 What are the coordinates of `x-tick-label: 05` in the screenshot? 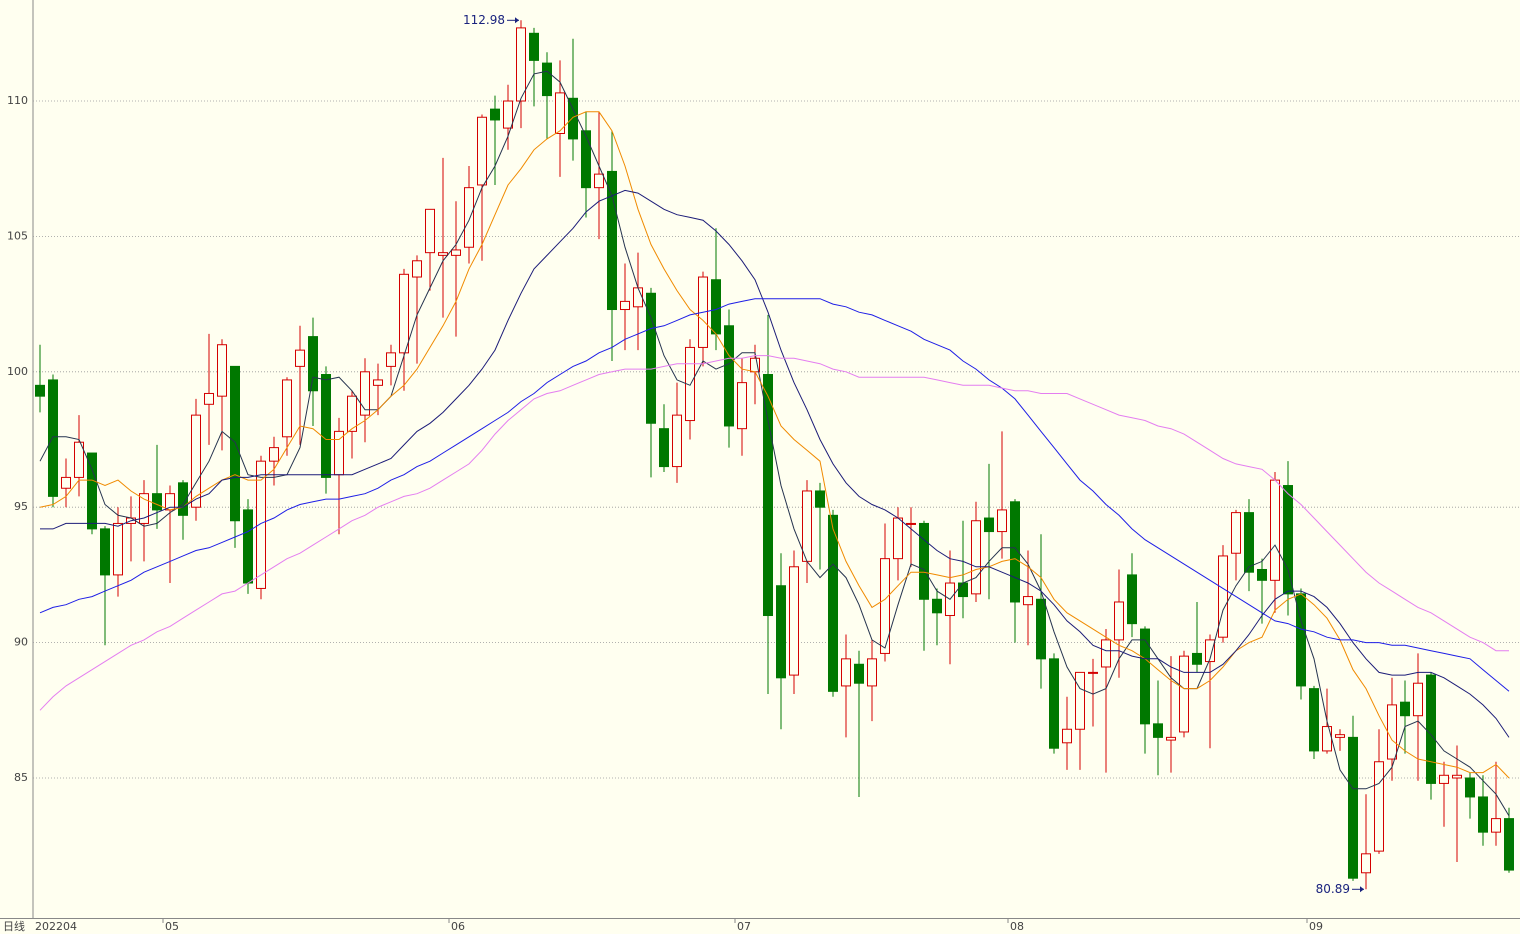 It's located at (172, 926).